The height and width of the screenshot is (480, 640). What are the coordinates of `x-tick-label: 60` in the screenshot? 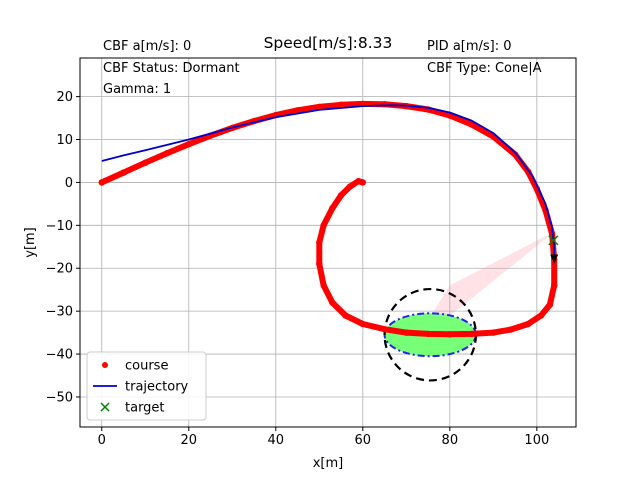 It's located at (363, 440).